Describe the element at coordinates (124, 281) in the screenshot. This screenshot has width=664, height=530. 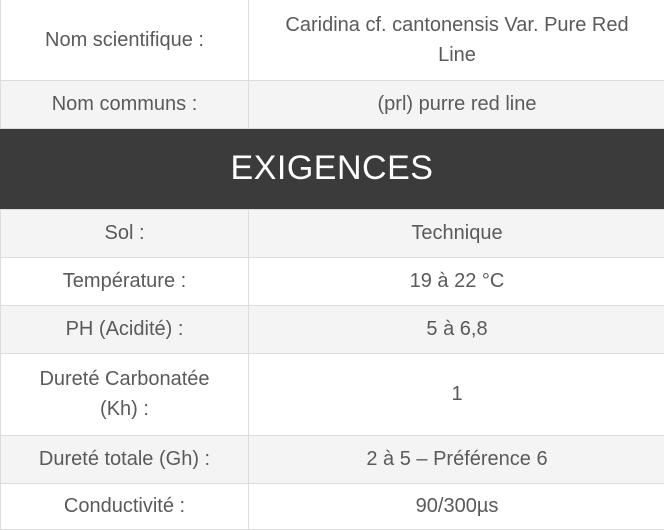
I see `row-label: Température :` at that location.